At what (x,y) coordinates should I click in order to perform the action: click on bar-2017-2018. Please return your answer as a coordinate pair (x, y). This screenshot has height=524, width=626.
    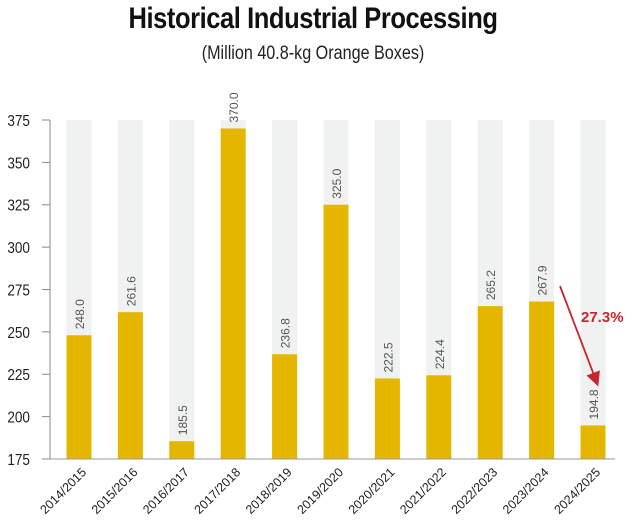
    Looking at the image, I should click on (233, 293).